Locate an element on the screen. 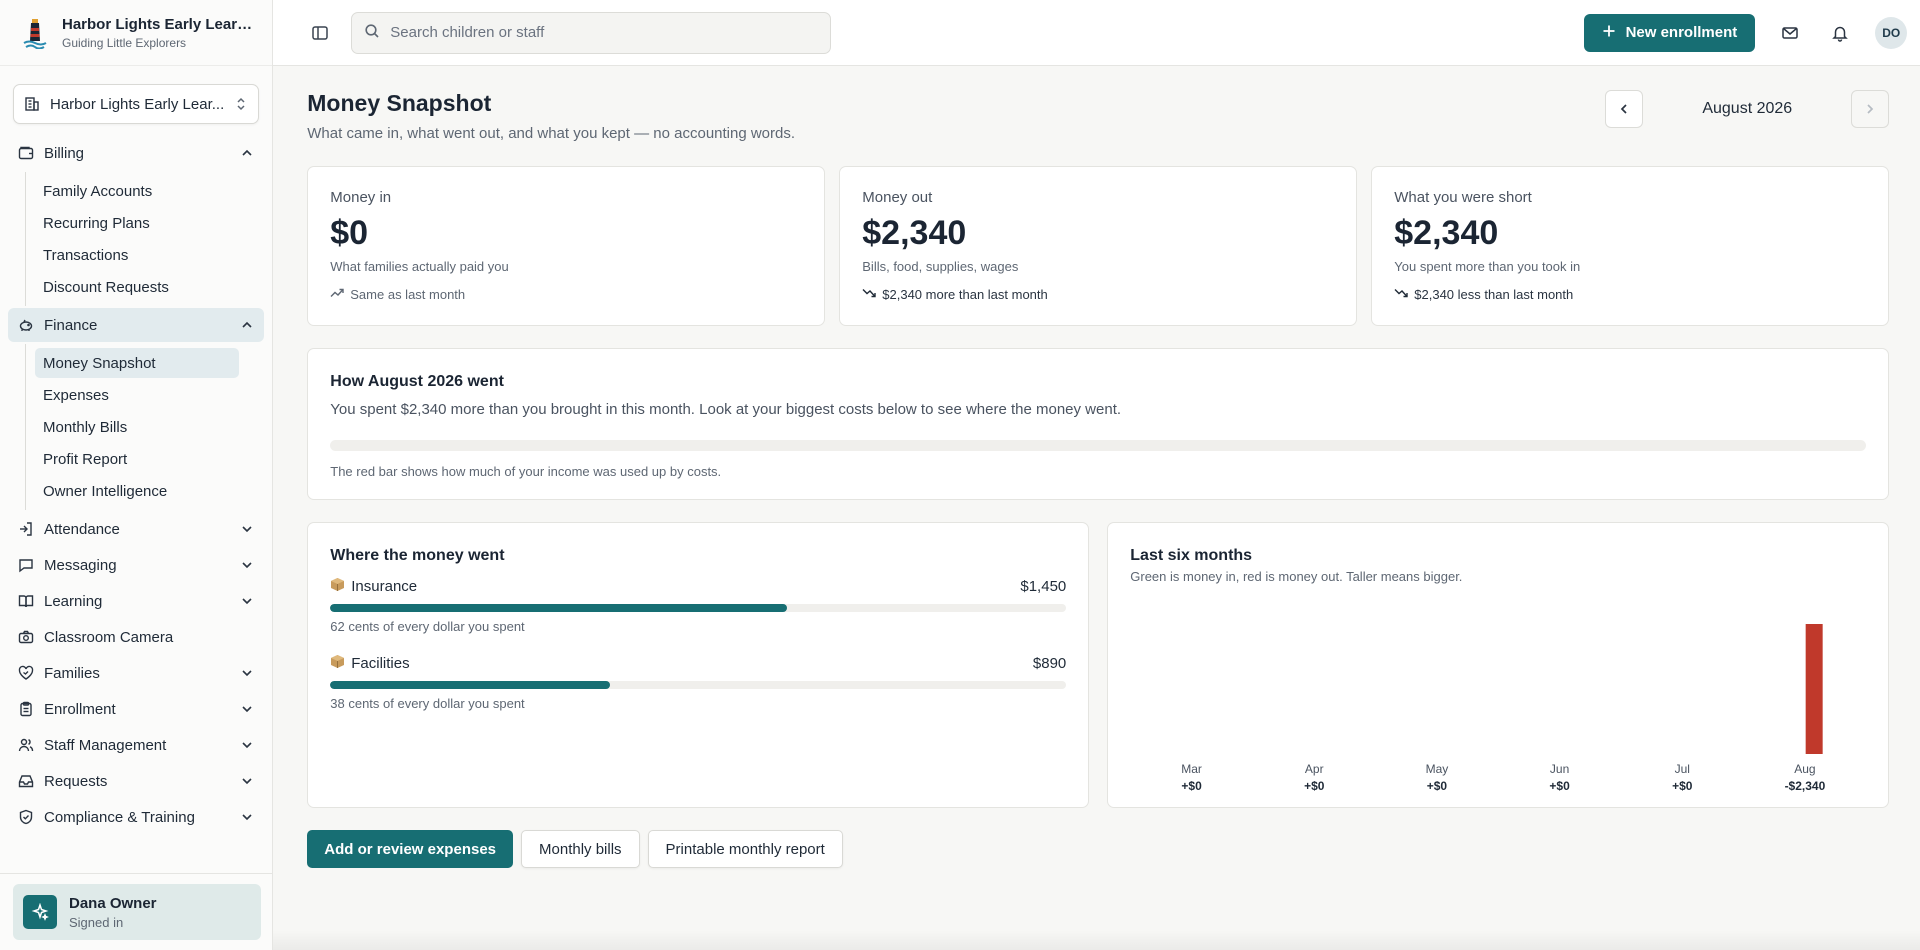 The width and height of the screenshot is (1920, 950). chevron-up-icon is located at coordinates (247, 325).